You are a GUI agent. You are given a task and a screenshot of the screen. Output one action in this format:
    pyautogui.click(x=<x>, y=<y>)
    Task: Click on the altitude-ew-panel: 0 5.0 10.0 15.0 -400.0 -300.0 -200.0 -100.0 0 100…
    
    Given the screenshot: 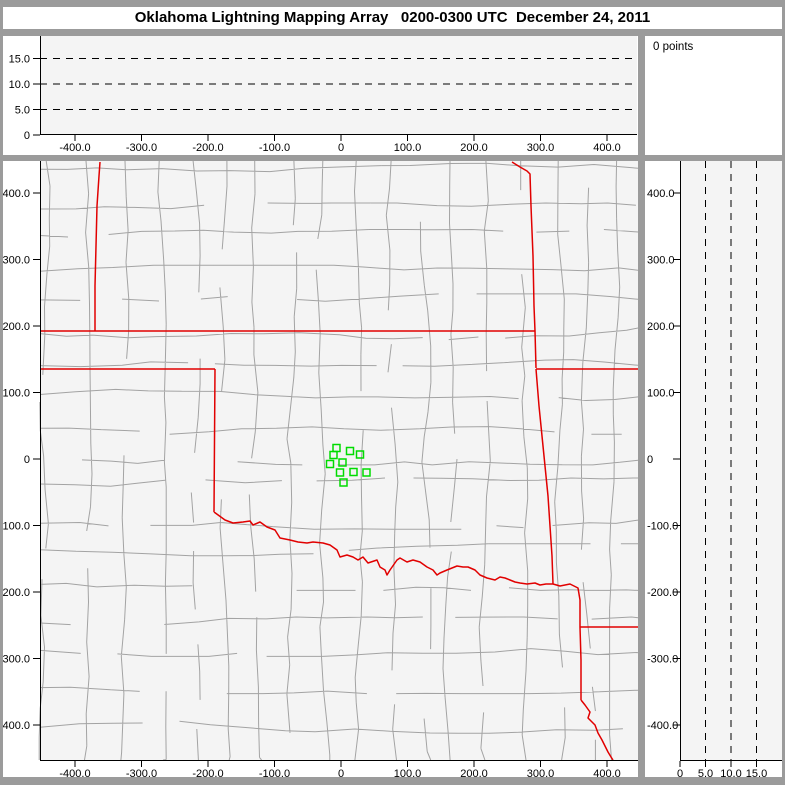 What is the action you would take?
    pyautogui.click(x=320, y=95)
    